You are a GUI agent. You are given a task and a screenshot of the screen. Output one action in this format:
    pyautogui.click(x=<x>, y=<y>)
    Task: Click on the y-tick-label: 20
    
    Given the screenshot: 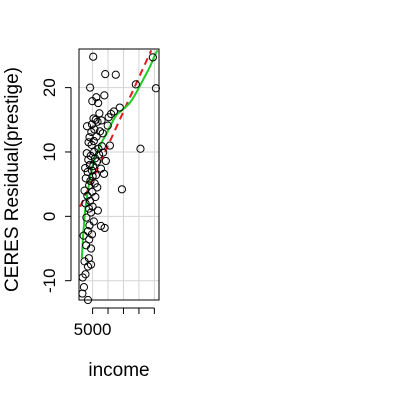 What is the action you would take?
    pyautogui.click(x=49, y=87)
    